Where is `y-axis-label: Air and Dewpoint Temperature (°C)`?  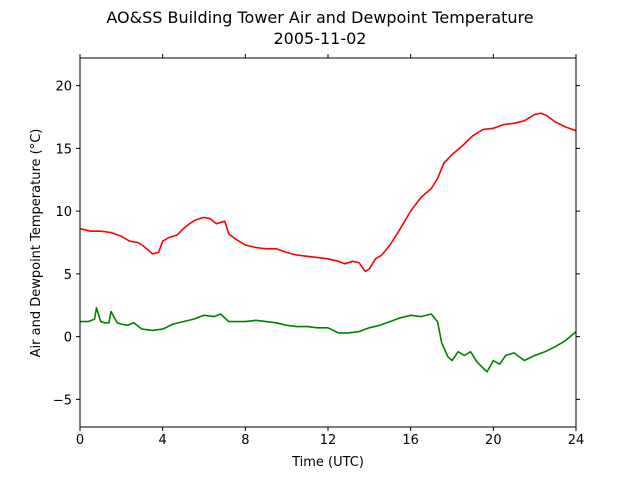 y-axis-label: Air and Dewpoint Temperature (°C) is located at coordinates (36, 243).